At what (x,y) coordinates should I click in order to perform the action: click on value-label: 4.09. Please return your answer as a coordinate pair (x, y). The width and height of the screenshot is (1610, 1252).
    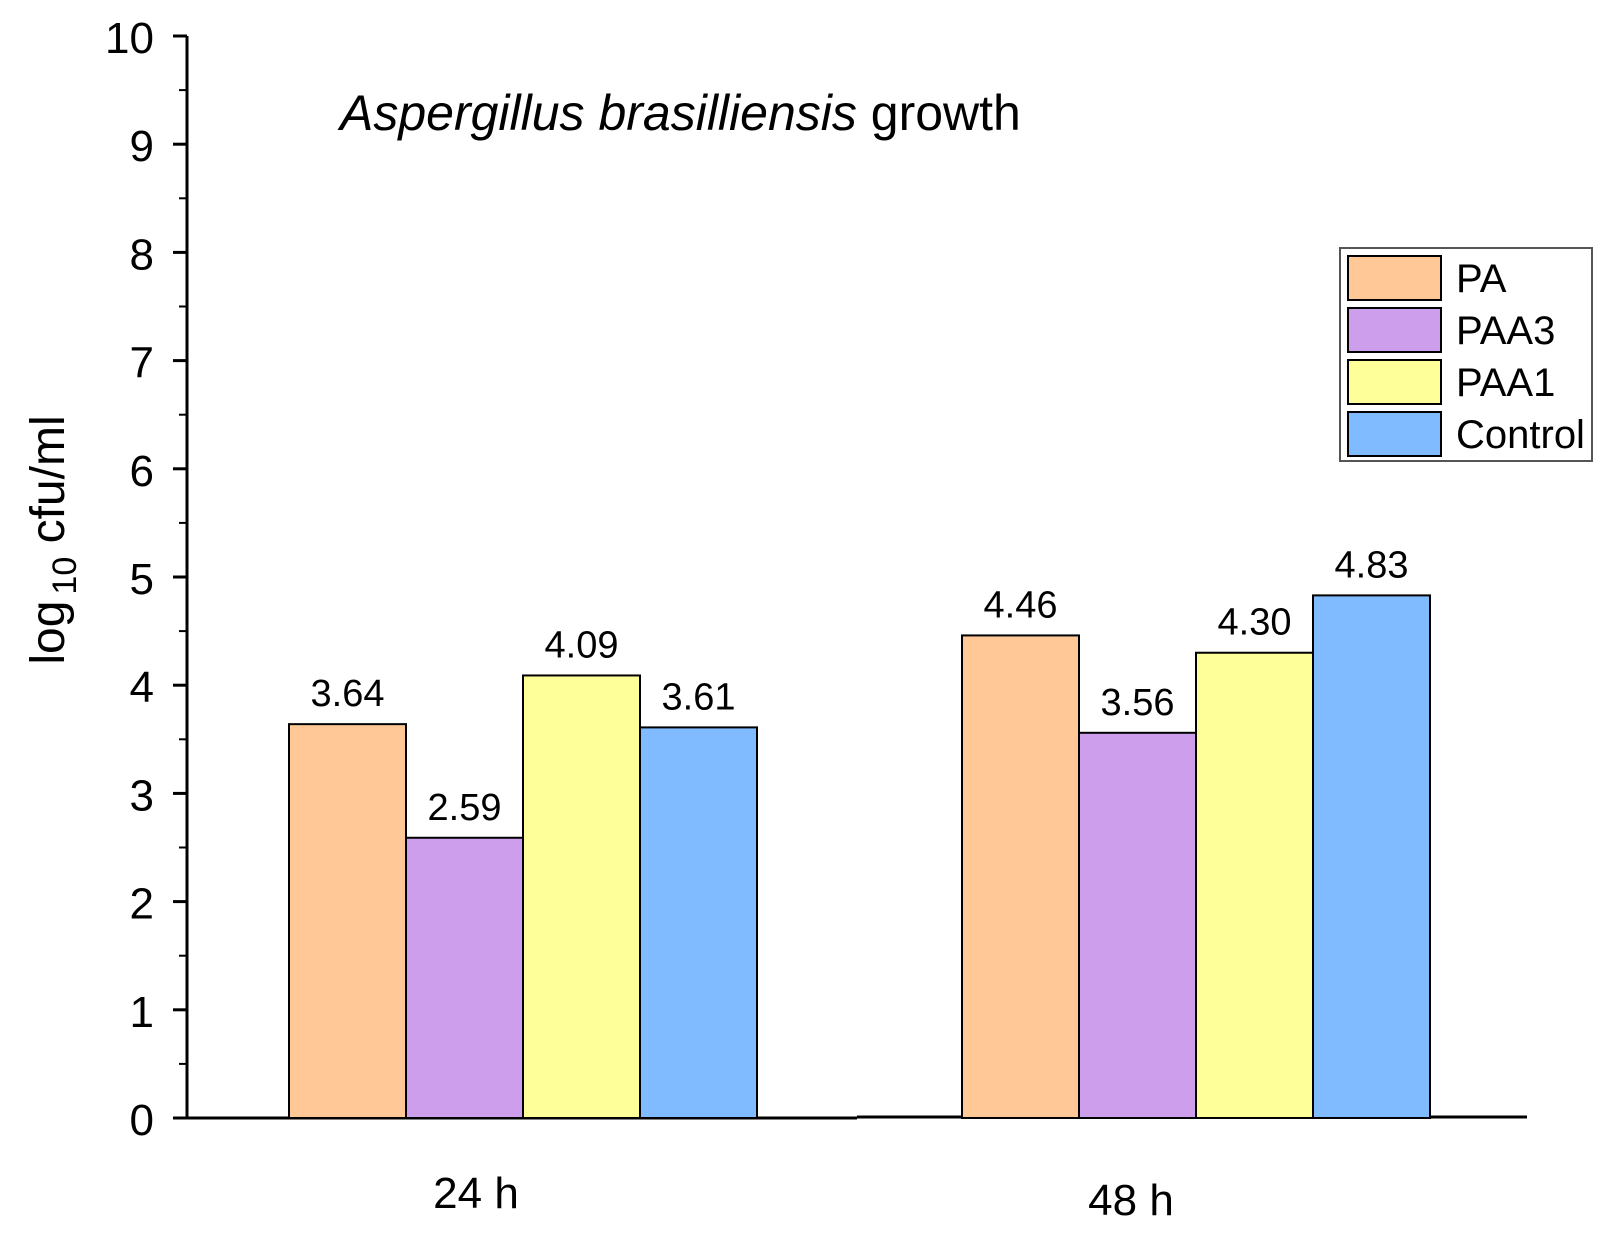
    Looking at the image, I should click on (582, 645).